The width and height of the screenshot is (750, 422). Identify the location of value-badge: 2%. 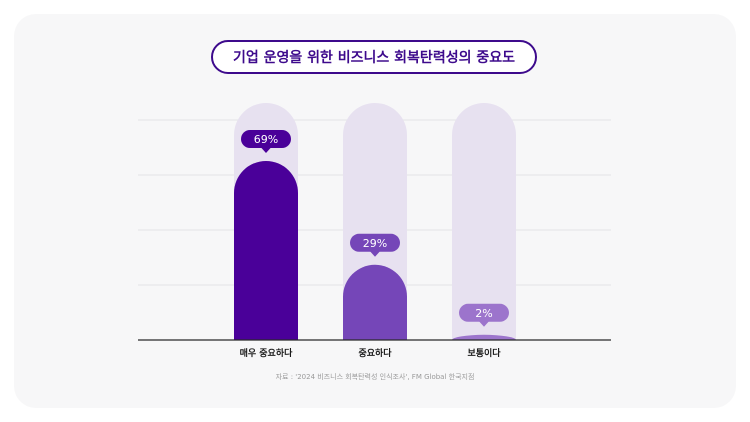
(484, 315).